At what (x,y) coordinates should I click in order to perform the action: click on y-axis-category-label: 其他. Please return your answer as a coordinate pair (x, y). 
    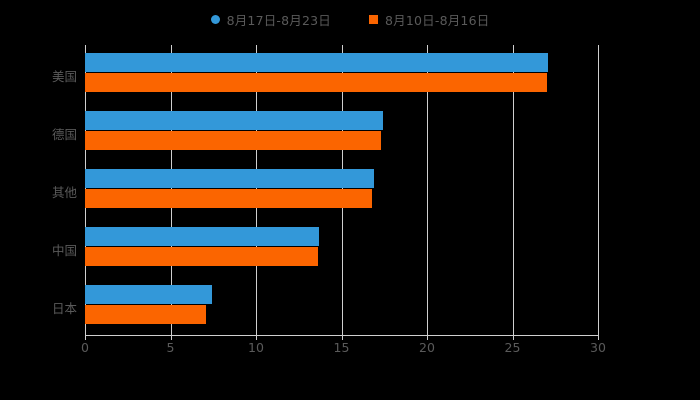
    Looking at the image, I should click on (64, 192).